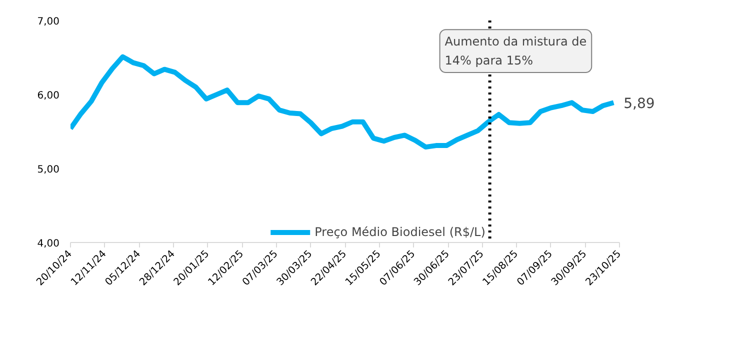 Image resolution: width=731 pixels, height=340 pixels. I want to click on y-tick-label: 4,00, so click(48, 244).